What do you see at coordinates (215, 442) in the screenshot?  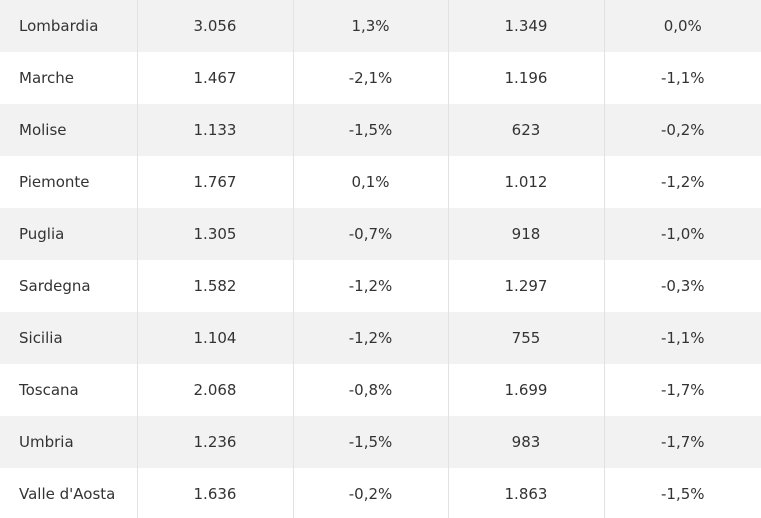 I see `value-cell: 1.236` at bounding box center [215, 442].